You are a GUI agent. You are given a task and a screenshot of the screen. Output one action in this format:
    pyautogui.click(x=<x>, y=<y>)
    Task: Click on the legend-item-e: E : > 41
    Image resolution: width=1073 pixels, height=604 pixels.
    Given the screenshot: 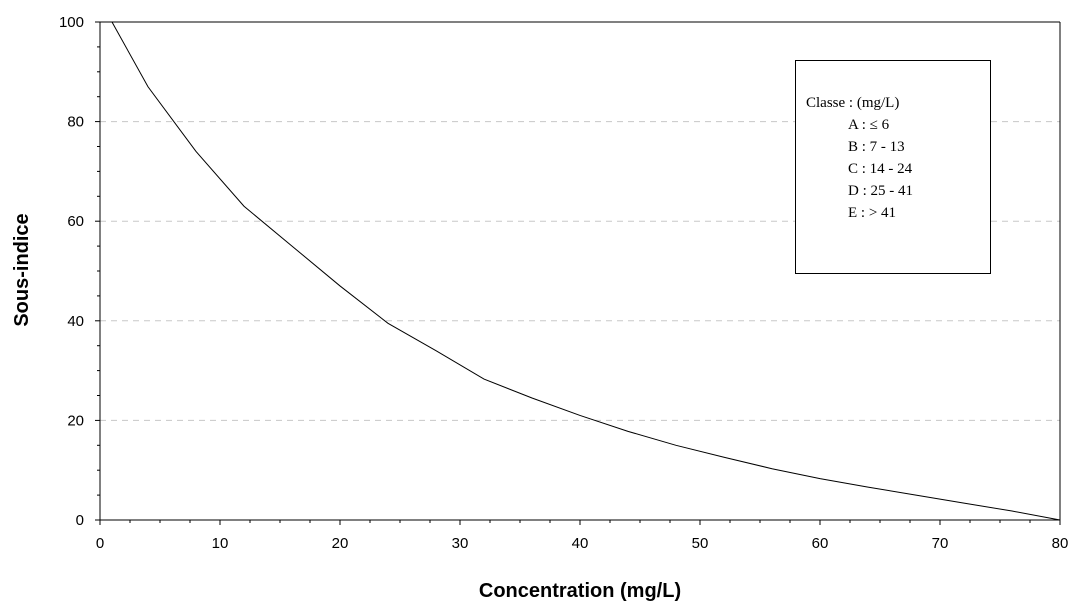 What is the action you would take?
    pyautogui.click(x=872, y=213)
    